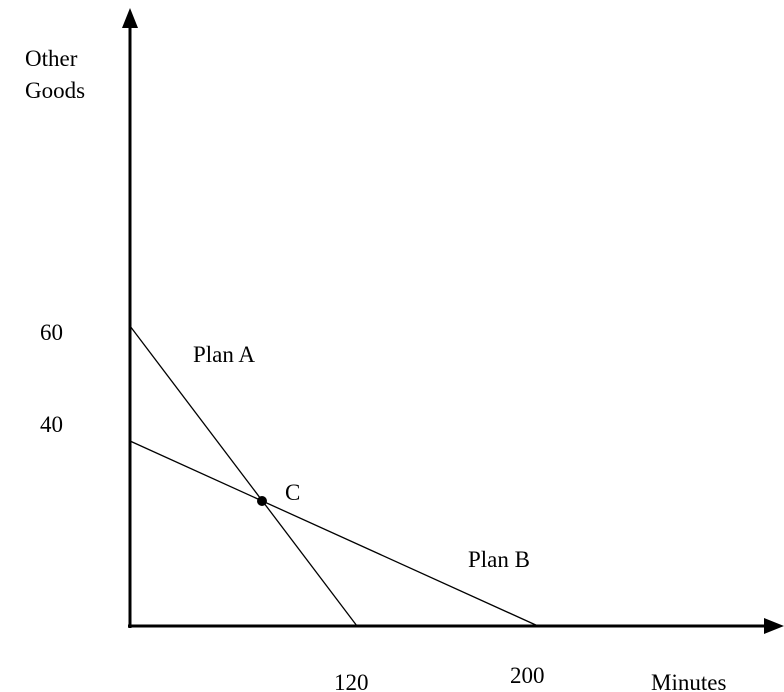 The width and height of the screenshot is (784, 692). Describe the element at coordinates (224, 354) in the screenshot. I see `line-label: Plan A` at that location.